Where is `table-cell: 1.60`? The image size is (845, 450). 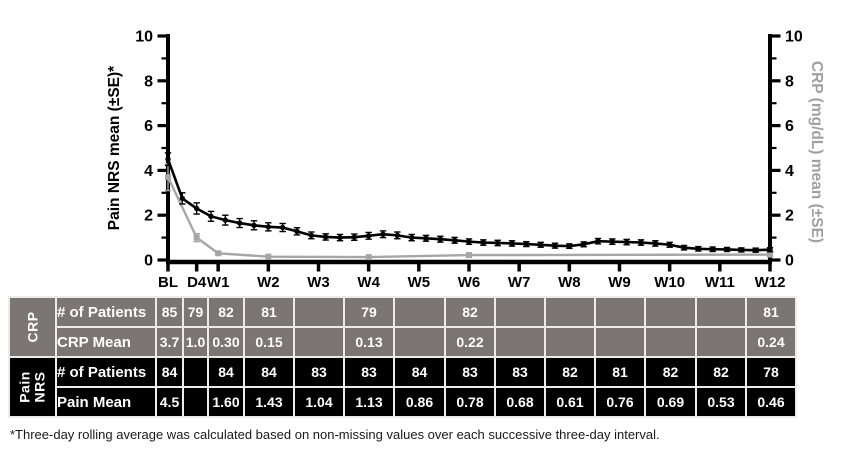
table-cell: 1.60 is located at coordinates (226, 402).